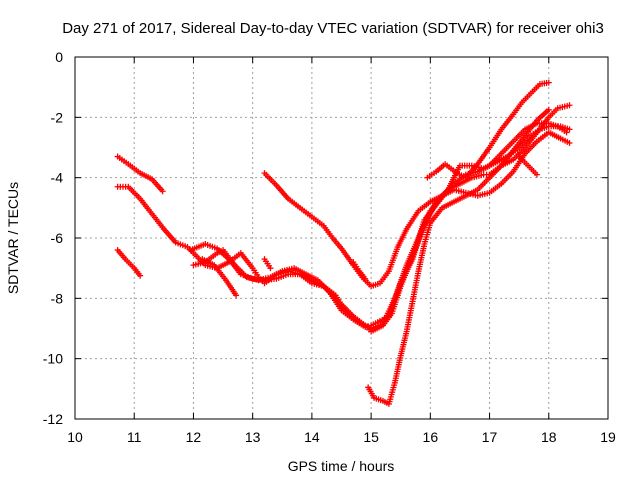  Describe the element at coordinates (371, 437) in the screenshot. I see `x-tick-label: 15` at that location.